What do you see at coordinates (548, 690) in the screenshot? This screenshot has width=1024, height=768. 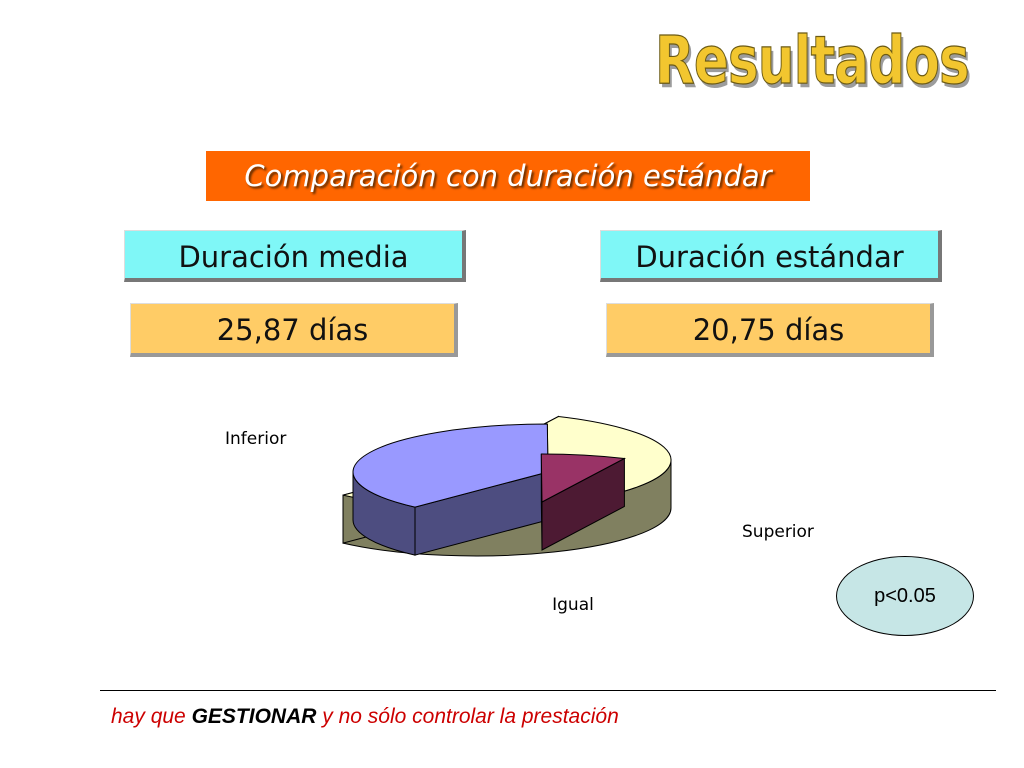 I see `footer-divider` at bounding box center [548, 690].